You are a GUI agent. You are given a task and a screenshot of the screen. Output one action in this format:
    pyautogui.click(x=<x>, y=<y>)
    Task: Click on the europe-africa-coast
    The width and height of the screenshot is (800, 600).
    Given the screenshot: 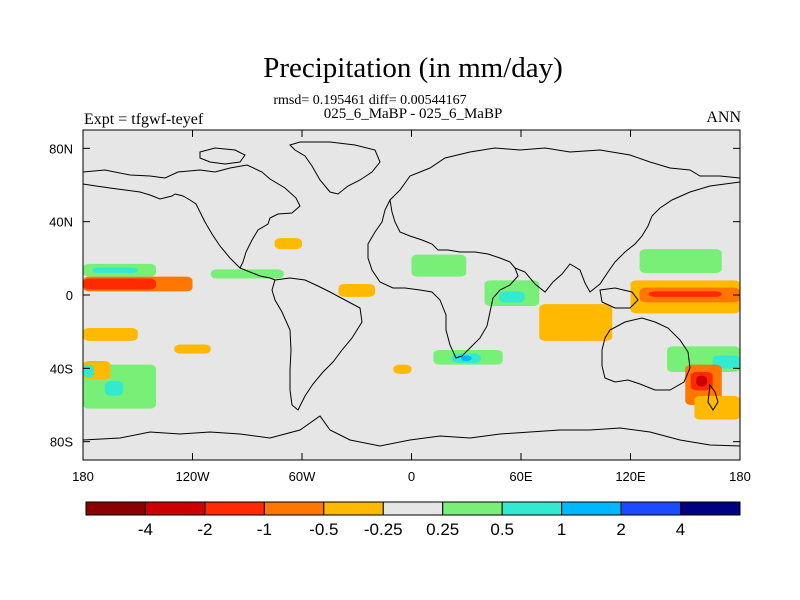 What is the action you would take?
    pyautogui.click(x=443, y=278)
    